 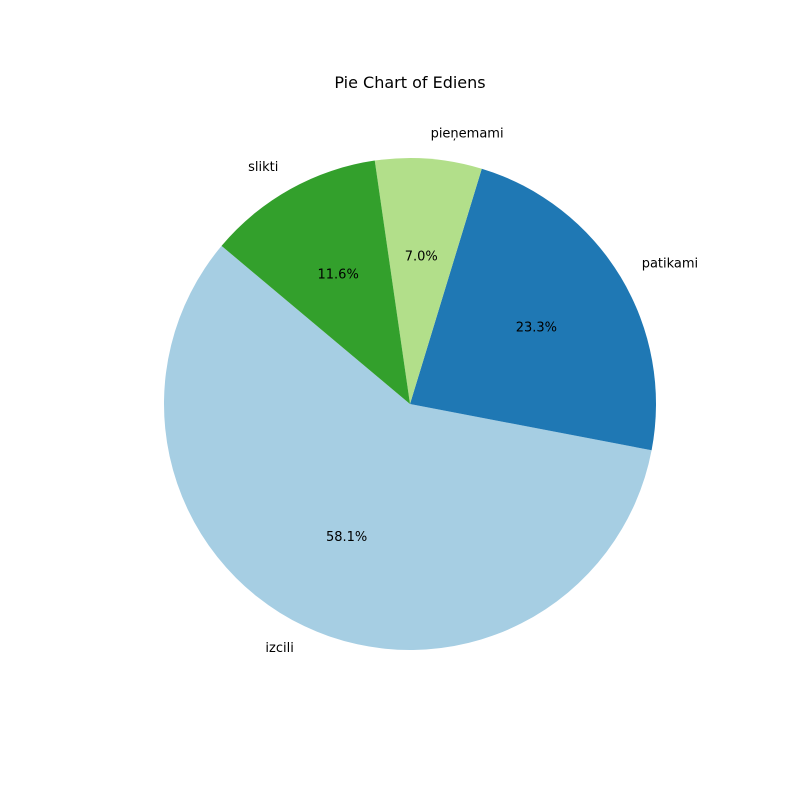 What do you see at coordinates (409, 82) in the screenshot?
I see `chart-title: Pie Chart of Ediens` at bounding box center [409, 82].